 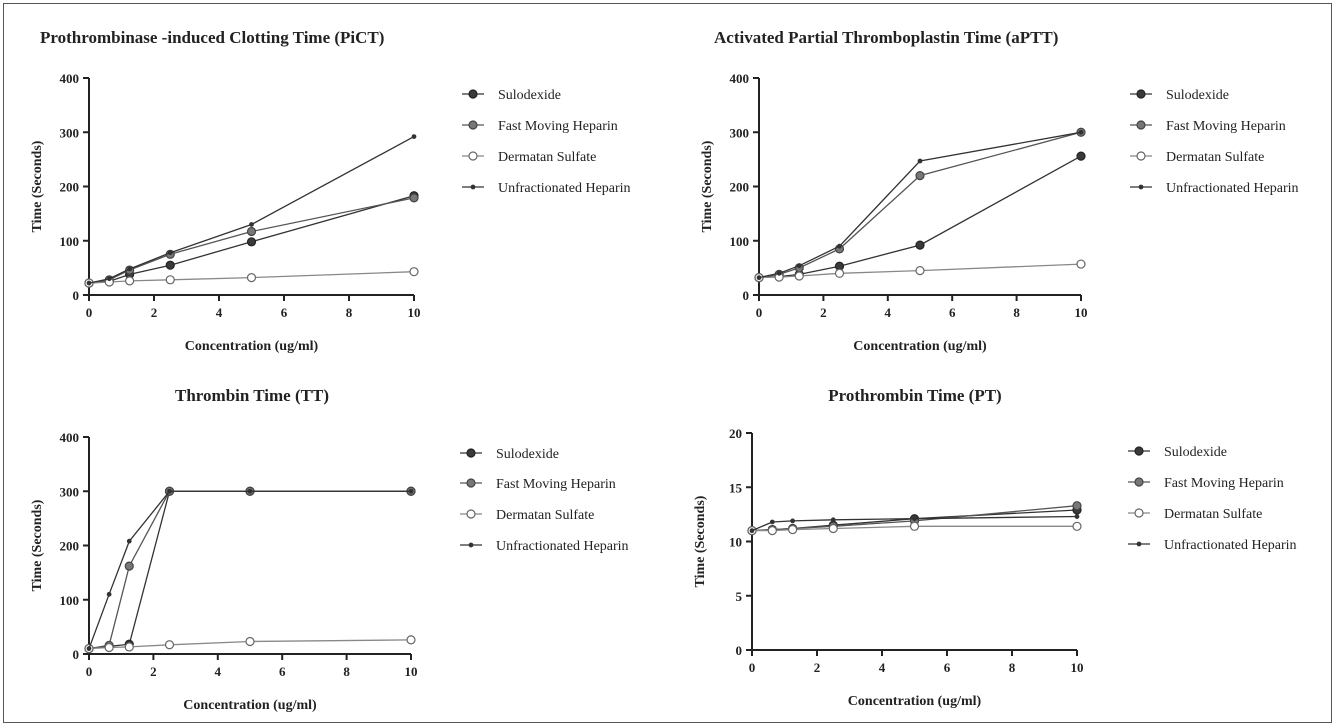 I want to click on y-tick-label: 20, so click(x=735, y=433).